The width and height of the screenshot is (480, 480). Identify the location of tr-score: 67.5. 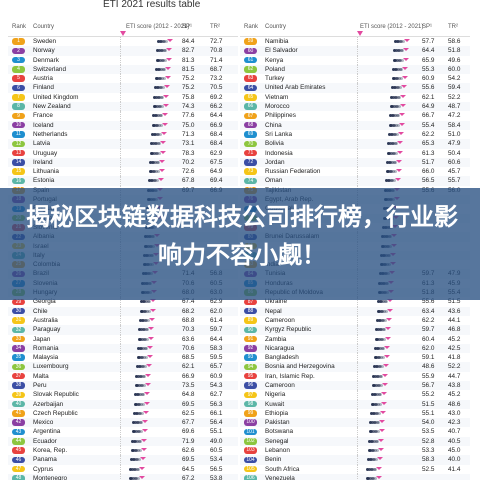
(216, 162).